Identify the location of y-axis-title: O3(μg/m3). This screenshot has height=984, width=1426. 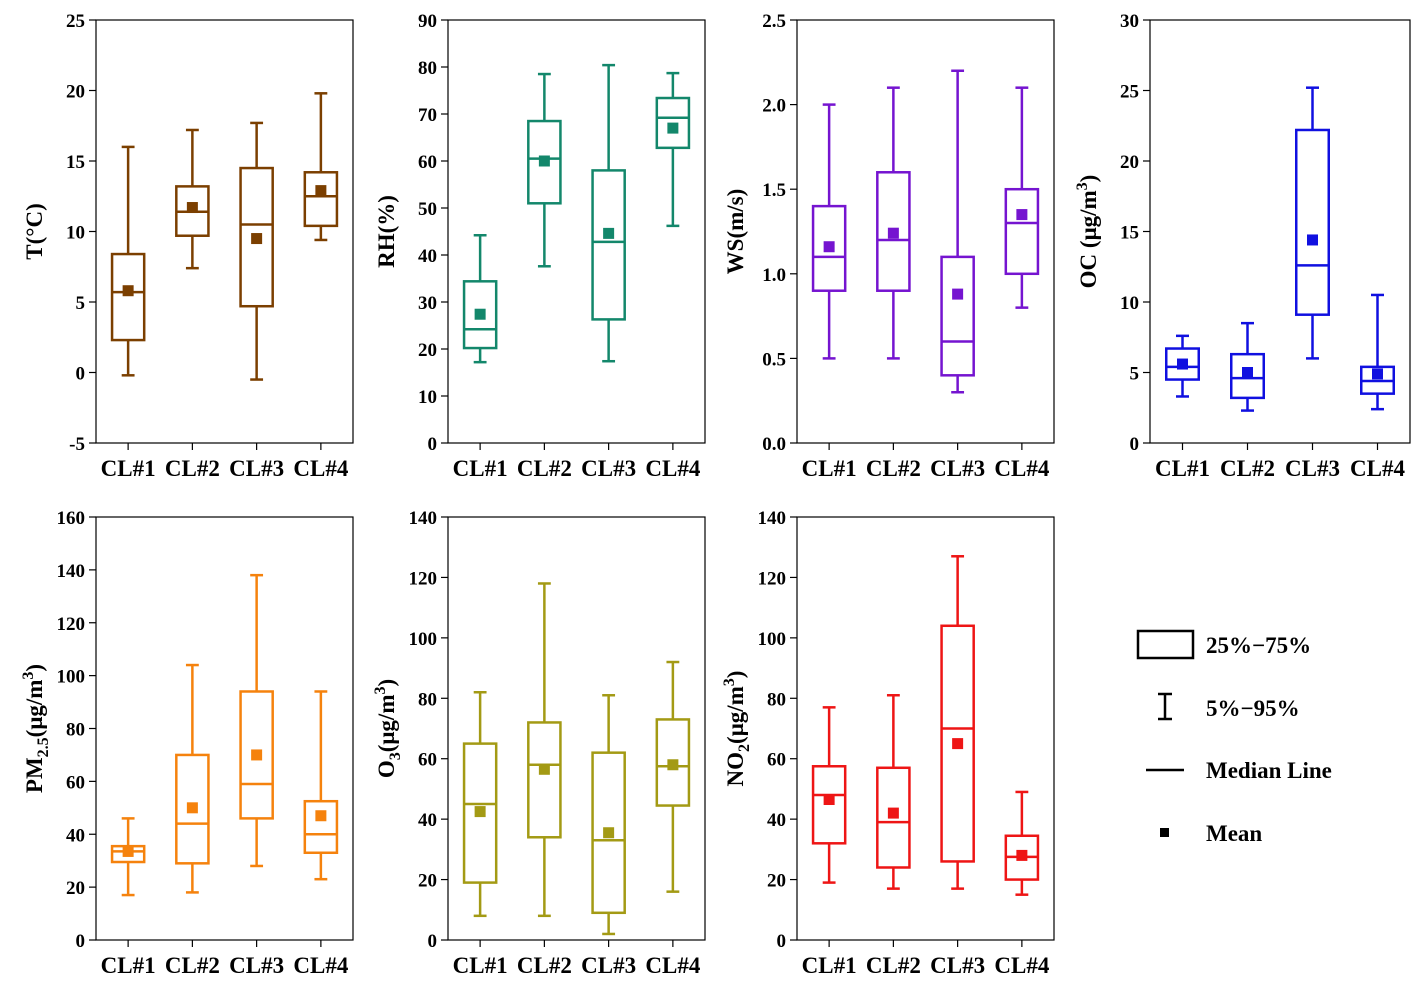
(388, 728).